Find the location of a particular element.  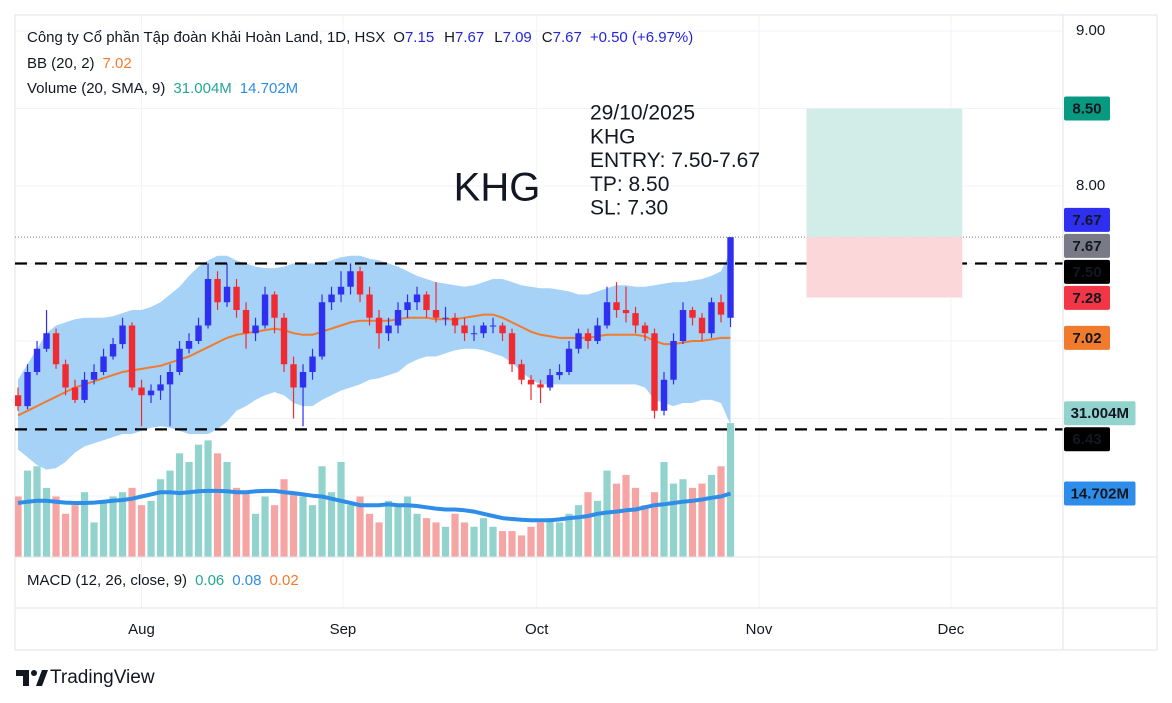

y-tick-label: 8.00 is located at coordinates (1090, 185).